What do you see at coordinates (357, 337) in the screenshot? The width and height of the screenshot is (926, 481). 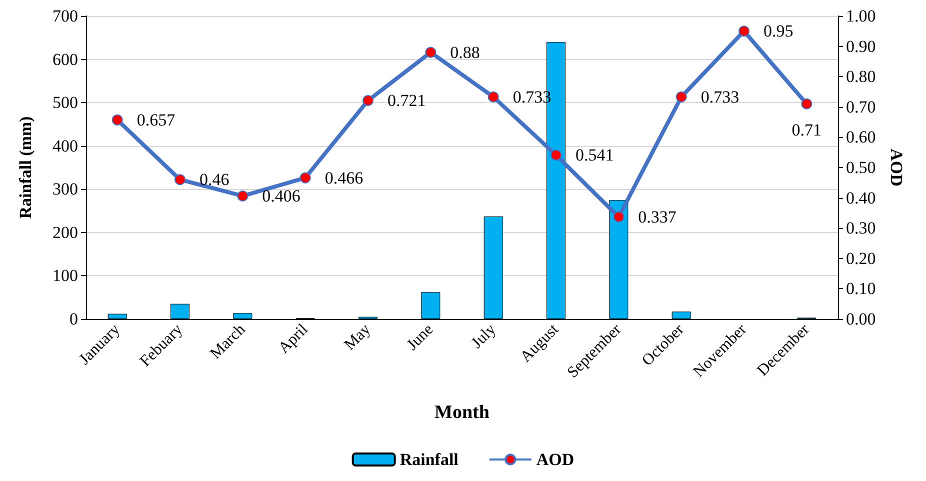 I see `x-tick-label: May` at bounding box center [357, 337].